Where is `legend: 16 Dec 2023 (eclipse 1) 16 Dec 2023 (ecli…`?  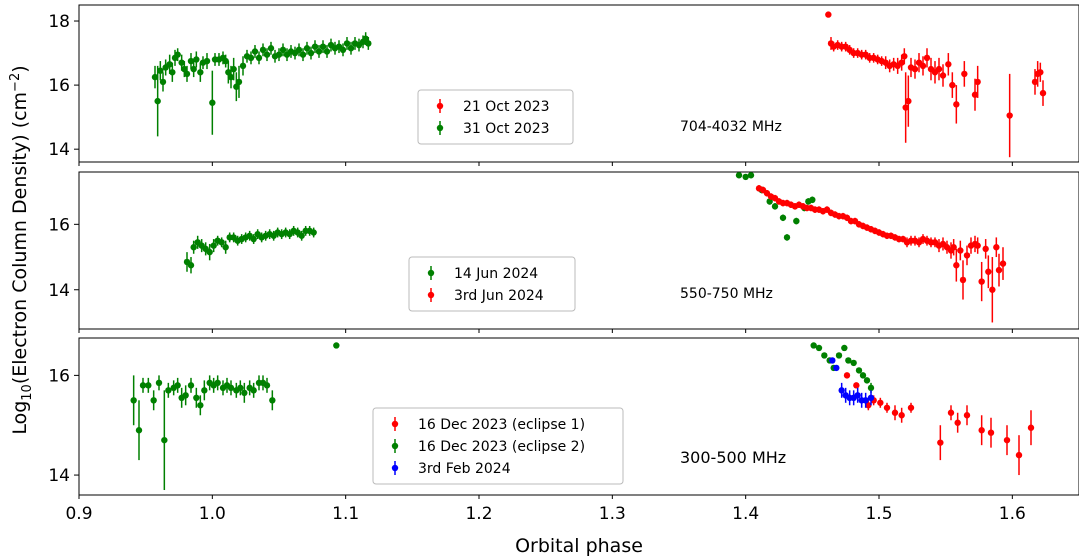
legend: 16 Dec 2023 (eclipse 1) 16 Dec 2023 (ecli… is located at coordinates (498, 446).